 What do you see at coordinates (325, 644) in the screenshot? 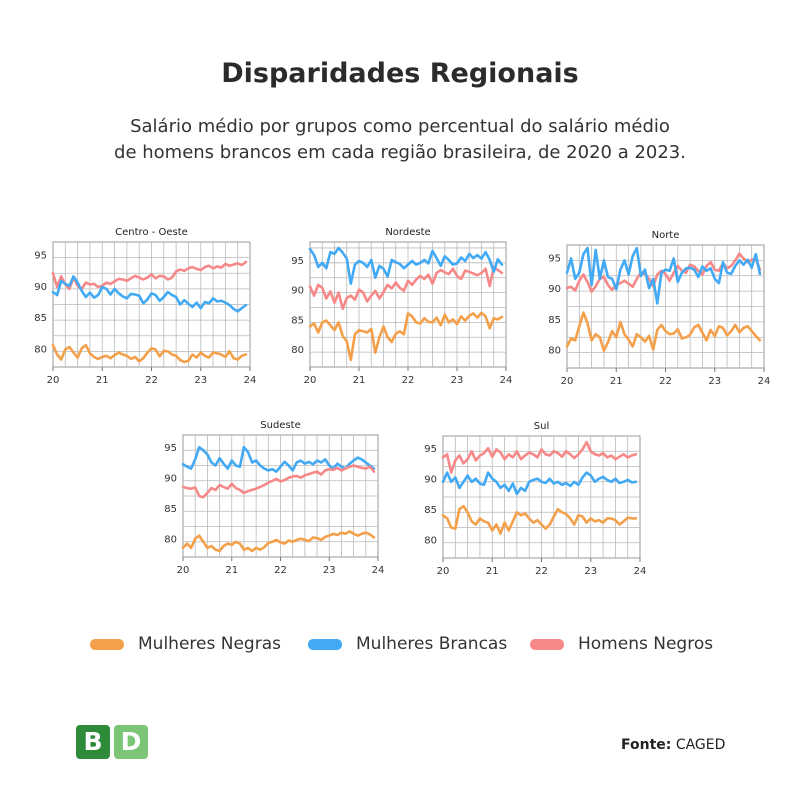
I see `legend-swatch-mulheres-brancas` at bounding box center [325, 644].